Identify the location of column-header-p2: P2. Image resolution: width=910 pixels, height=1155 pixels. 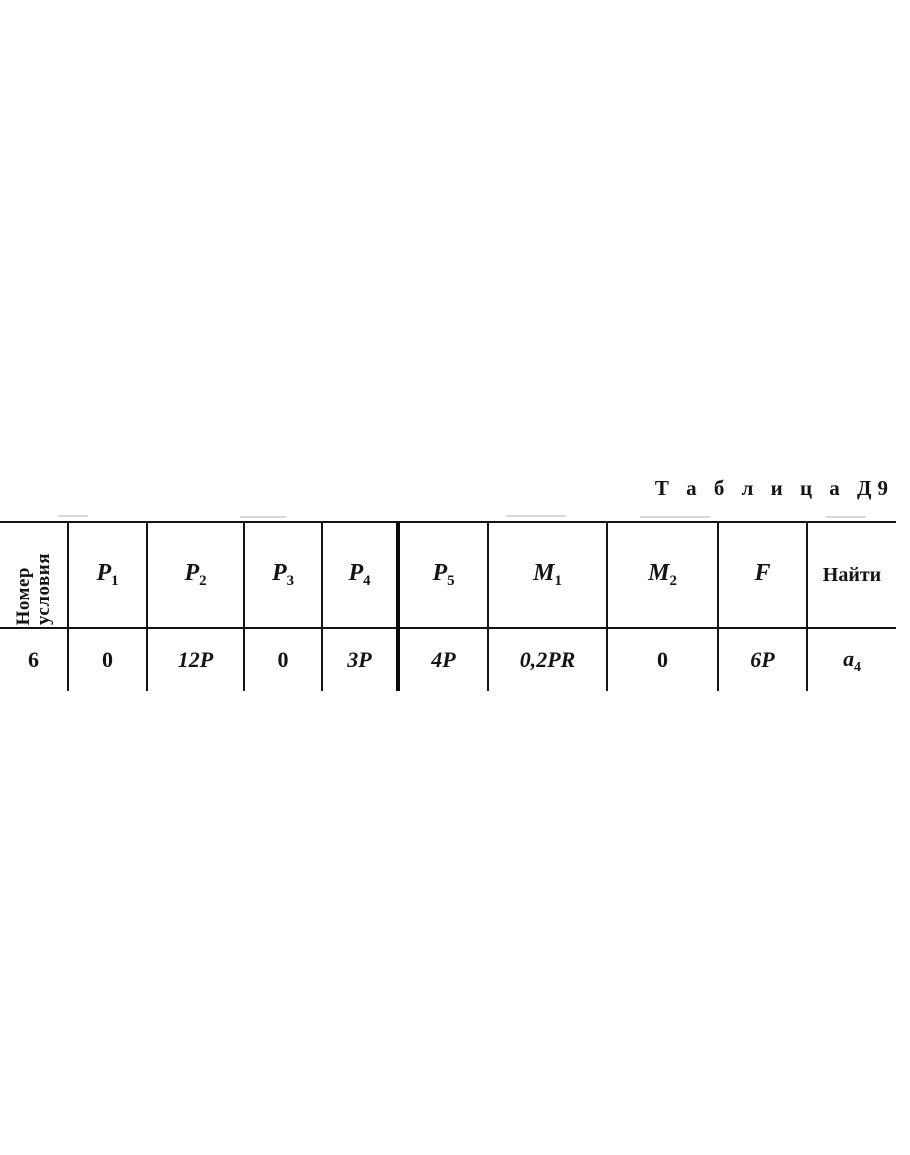
(195, 575).